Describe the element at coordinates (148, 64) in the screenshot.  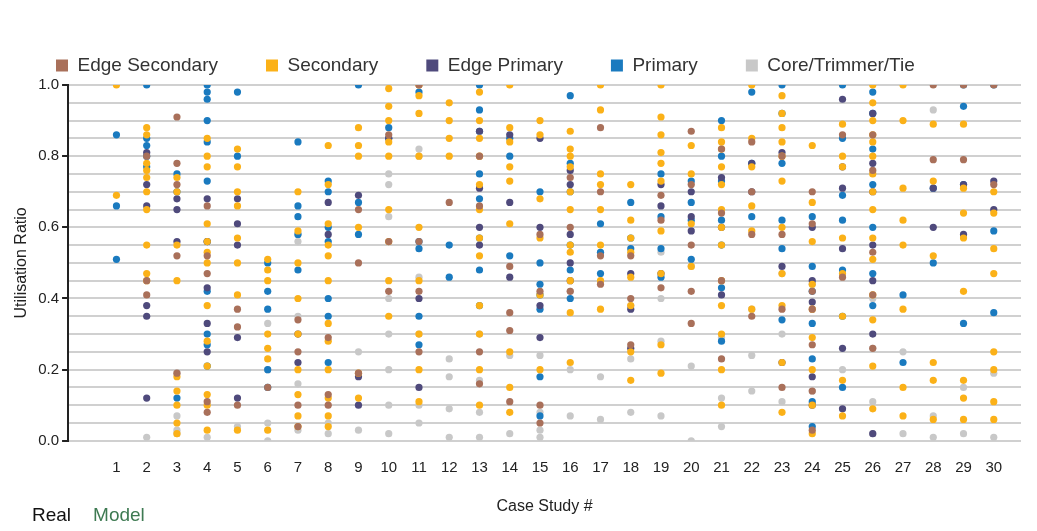
I see `legend-label: Edge Secondary` at that location.